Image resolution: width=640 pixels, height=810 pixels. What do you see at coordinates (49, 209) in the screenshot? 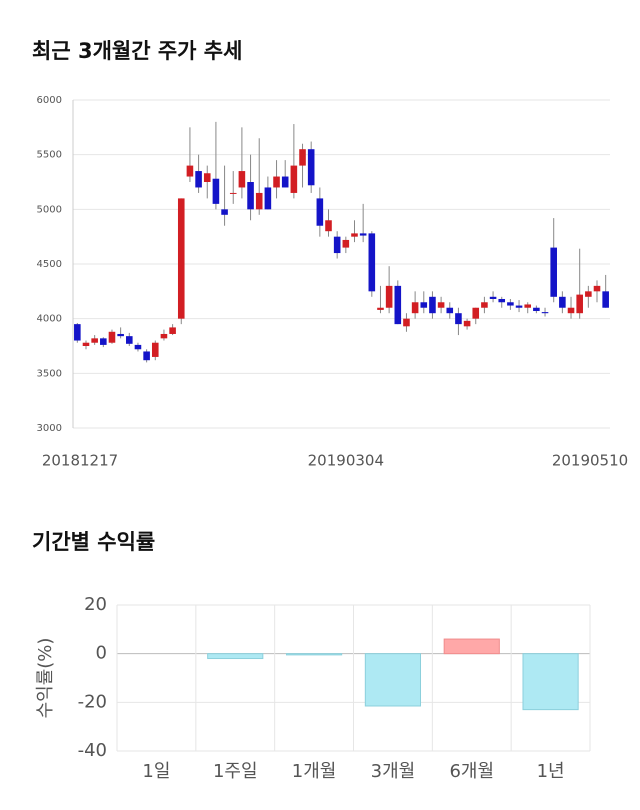
I see `y-tick-label: 5000` at bounding box center [49, 209].